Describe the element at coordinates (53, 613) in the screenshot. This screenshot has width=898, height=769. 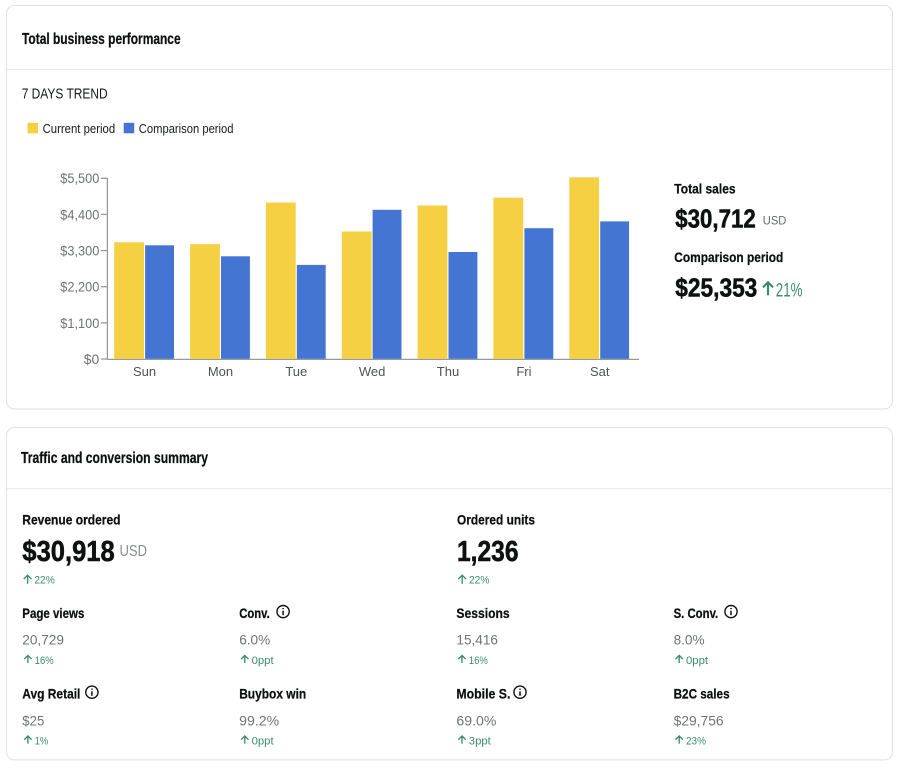
I see `svg-text: Page views` at that location.